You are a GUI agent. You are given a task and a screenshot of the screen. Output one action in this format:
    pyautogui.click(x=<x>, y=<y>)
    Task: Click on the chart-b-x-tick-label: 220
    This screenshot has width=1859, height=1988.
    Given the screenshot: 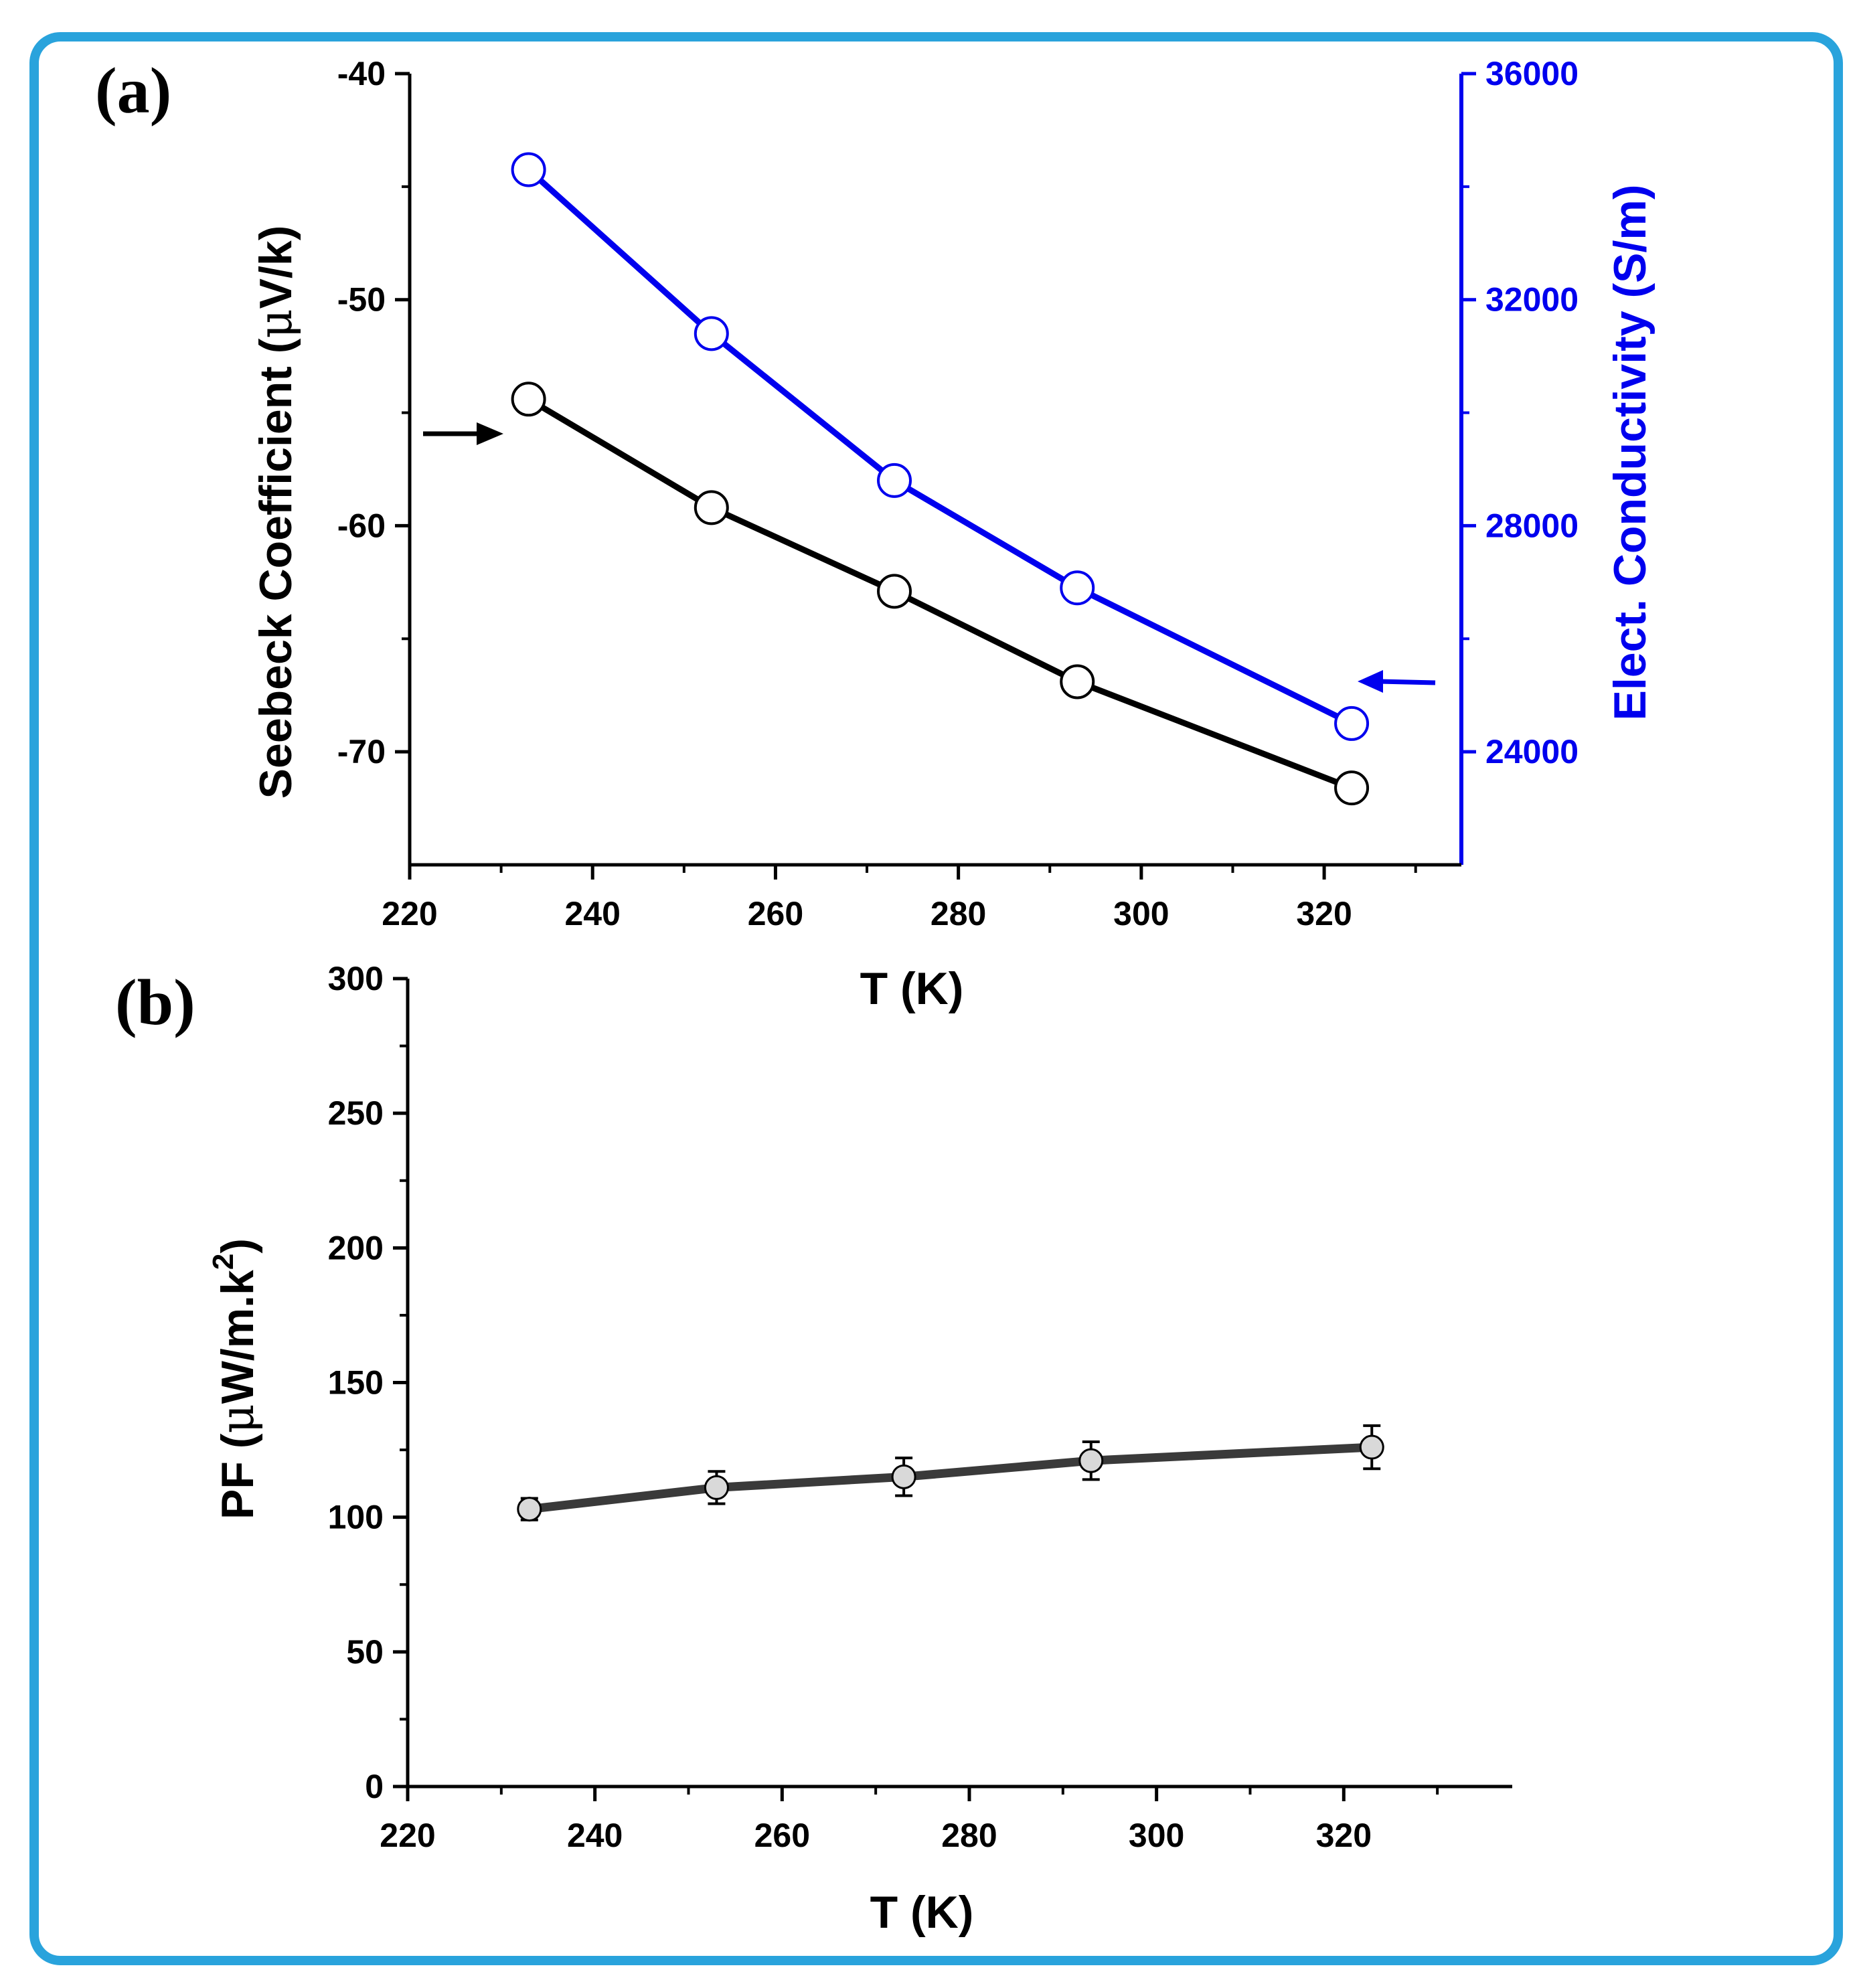 What is the action you would take?
    pyautogui.click(x=407, y=1836)
    